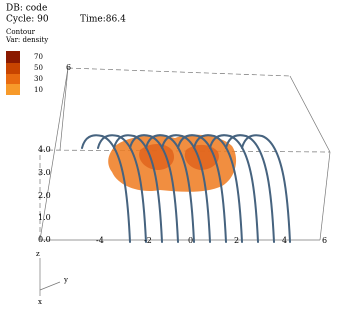 Image resolution: width=354 pixels, height=312 pixels. I want to click on axis-label: 2, so click(236, 240).